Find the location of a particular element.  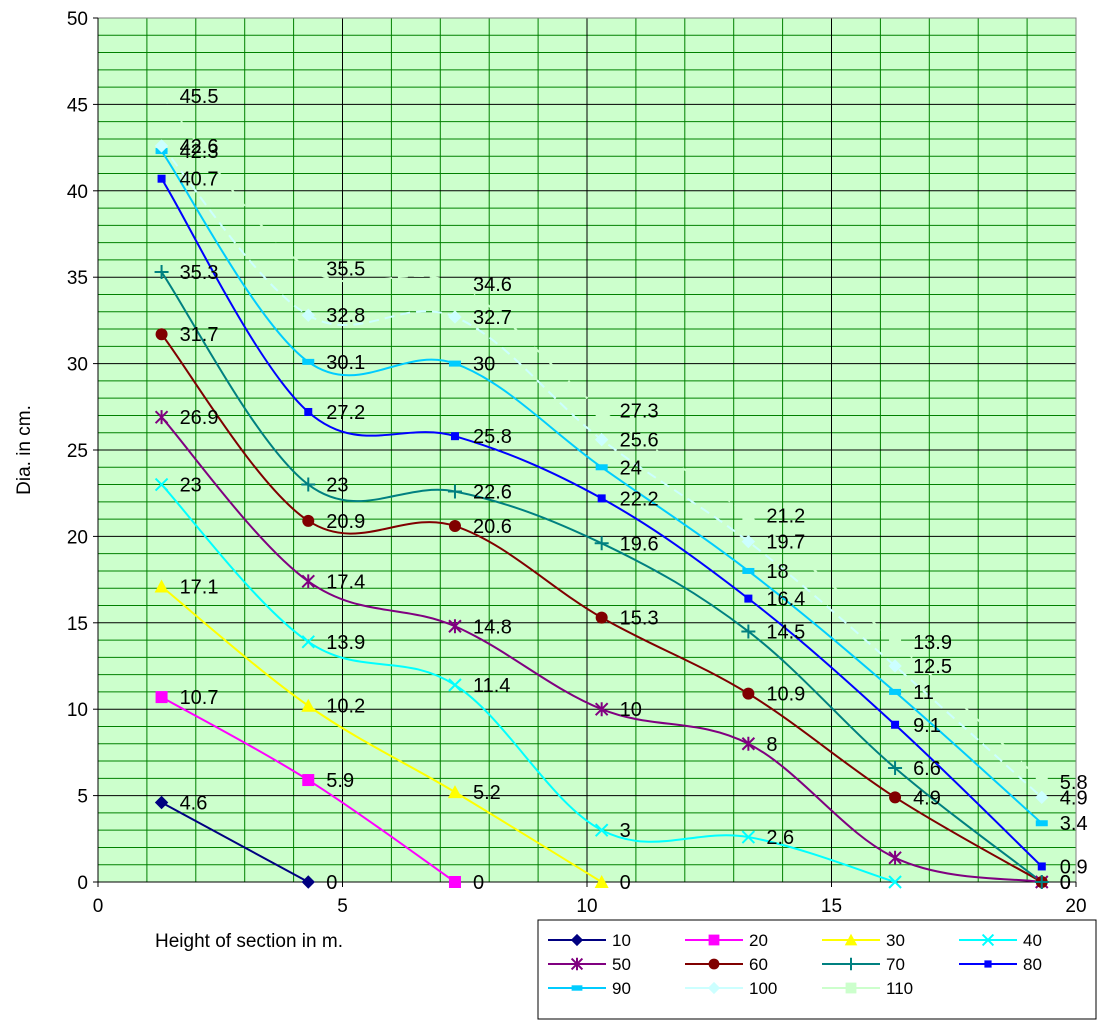

data-label: 3 is located at coordinates (625, 831).